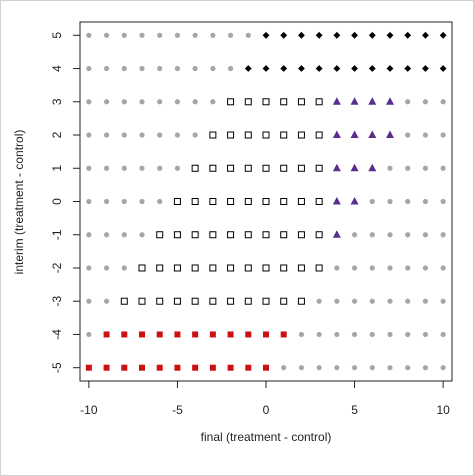  Describe the element at coordinates (89, 410) in the screenshot. I see `x-tick-label: -10` at that location.